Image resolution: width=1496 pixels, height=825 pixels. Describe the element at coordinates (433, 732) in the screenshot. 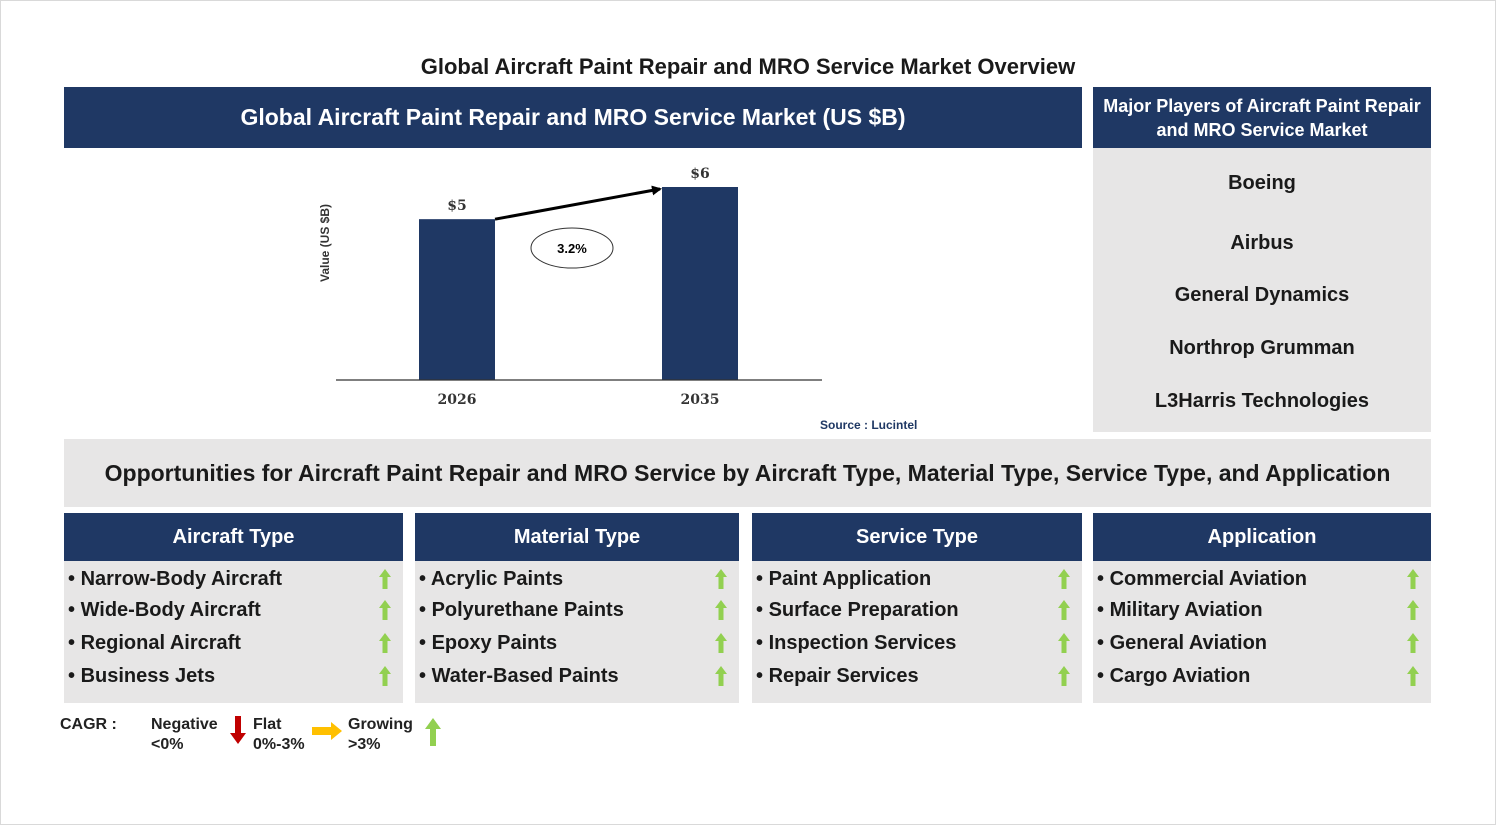

I see `up-arrow-icon` at that location.